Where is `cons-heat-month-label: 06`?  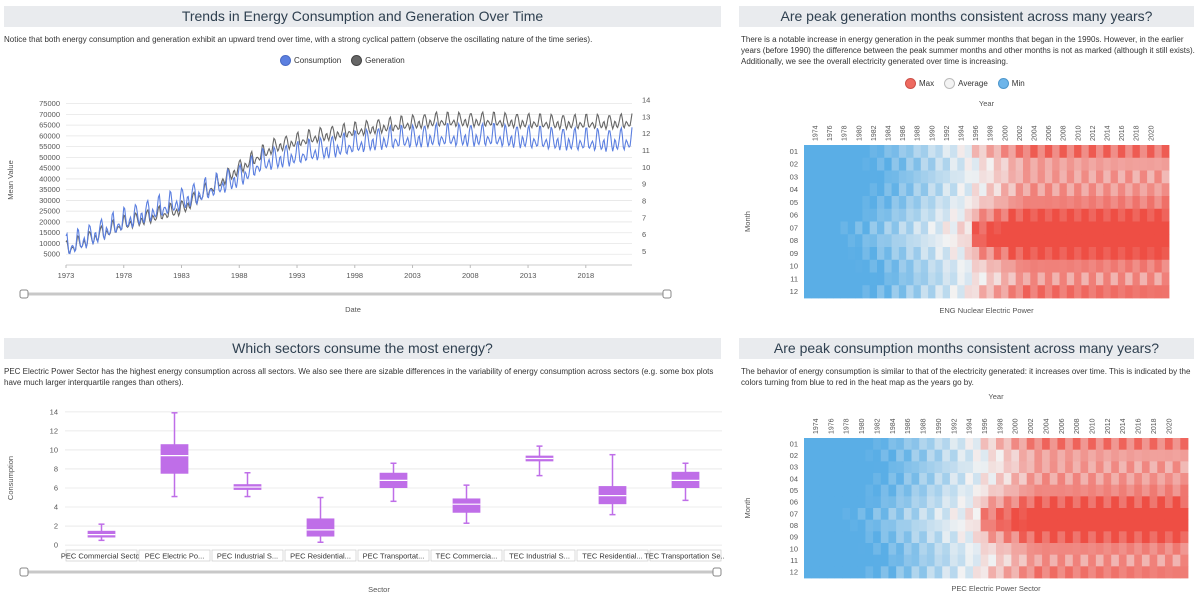
cons-heat-month-label: 06 is located at coordinates (794, 502).